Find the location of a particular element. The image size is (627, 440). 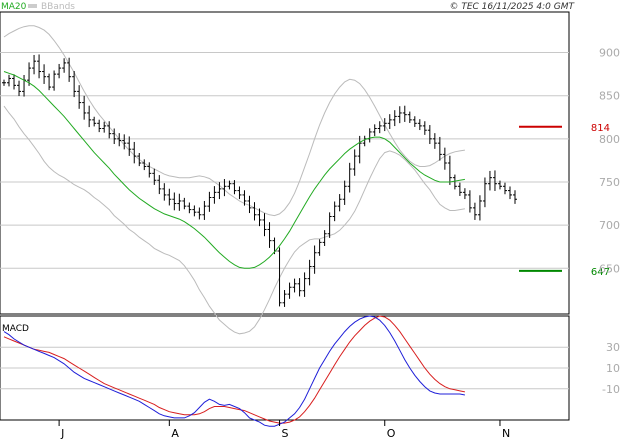

ma20-legend: MA20 is located at coordinates (14, 7).